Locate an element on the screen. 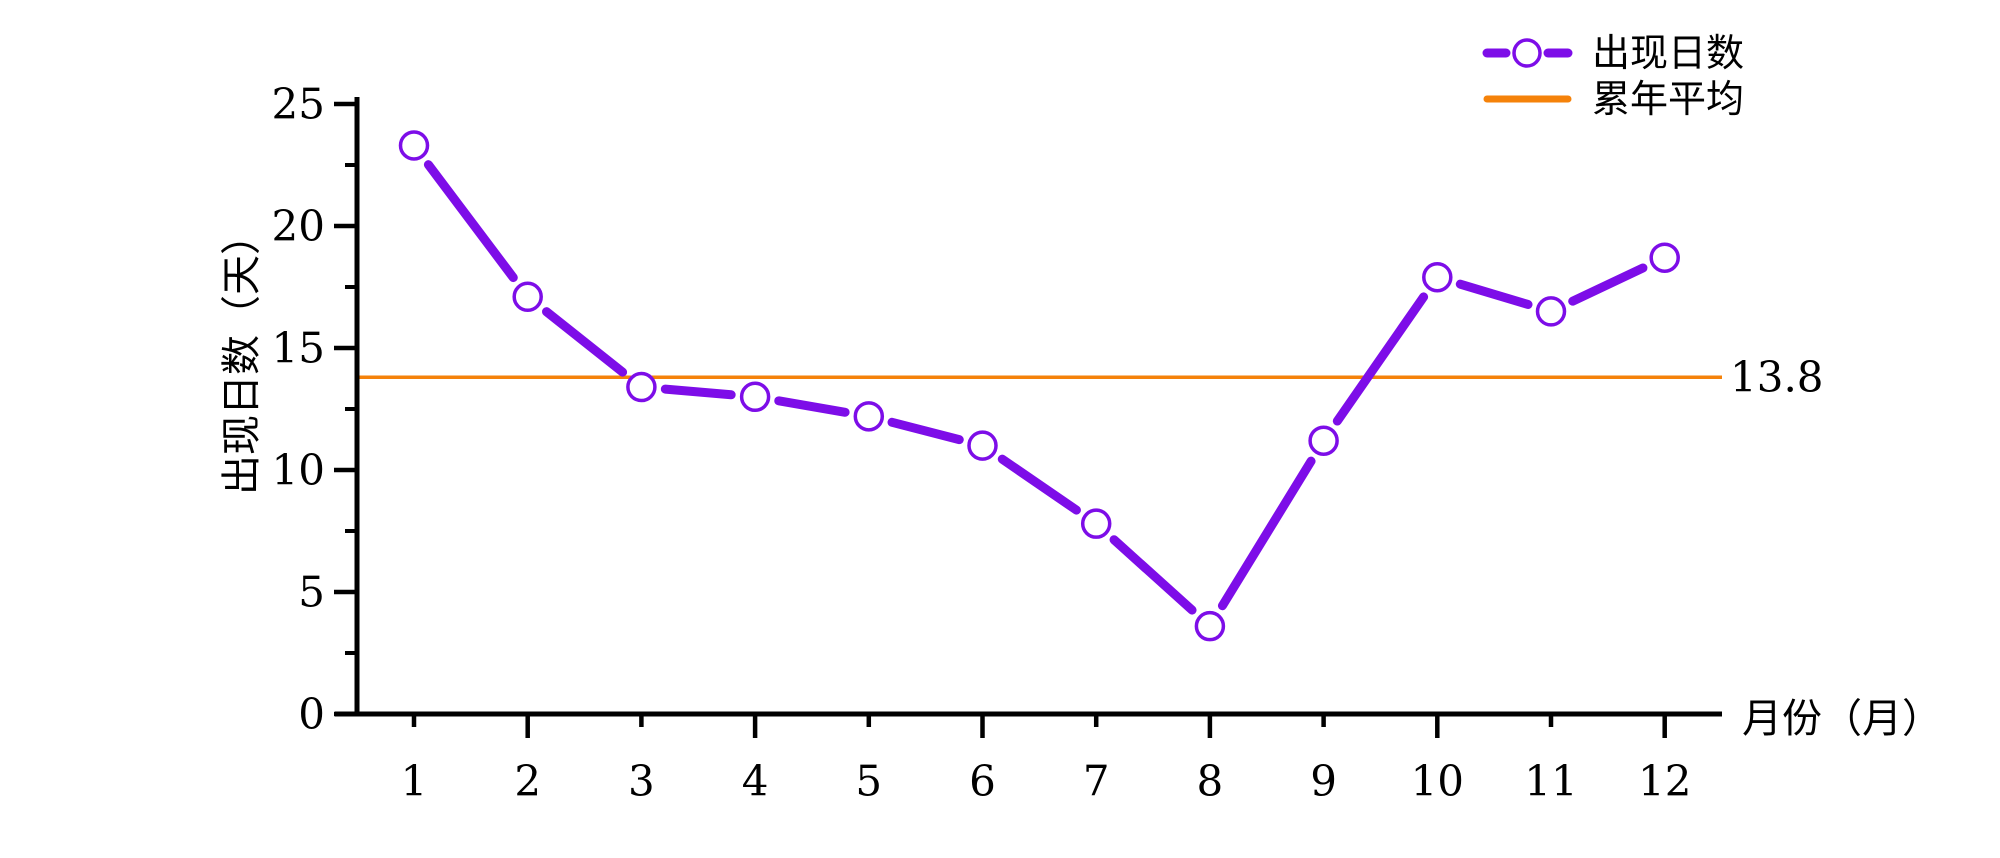 Image resolution: width=2000 pixels, height=858 pixels. x-tick-label: 6 is located at coordinates (982, 781).